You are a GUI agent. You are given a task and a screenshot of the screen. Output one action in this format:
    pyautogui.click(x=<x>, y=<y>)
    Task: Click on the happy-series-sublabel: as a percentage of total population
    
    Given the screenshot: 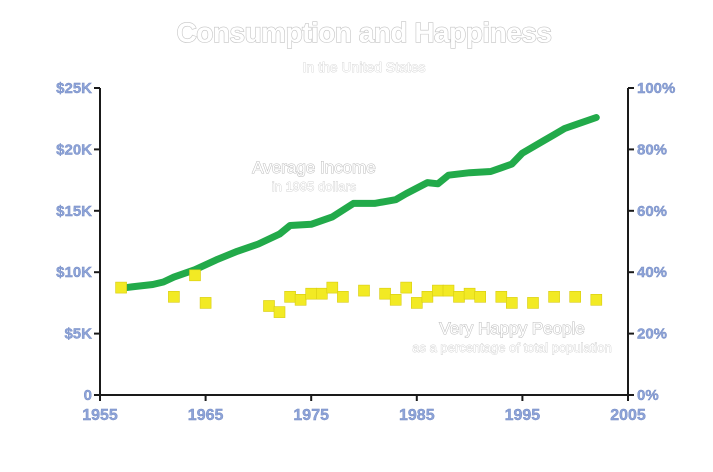 What is the action you would take?
    pyautogui.click(x=511, y=347)
    